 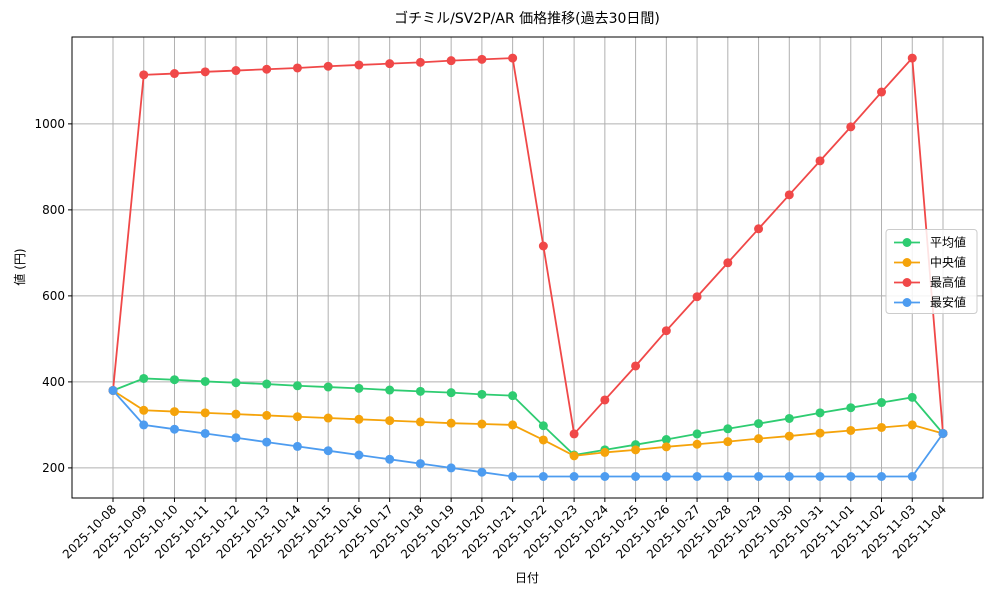 What do you see at coordinates (19, 266) in the screenshot?
I see `y-axis-label: 値 (円)` at bounding box center [19, 266].